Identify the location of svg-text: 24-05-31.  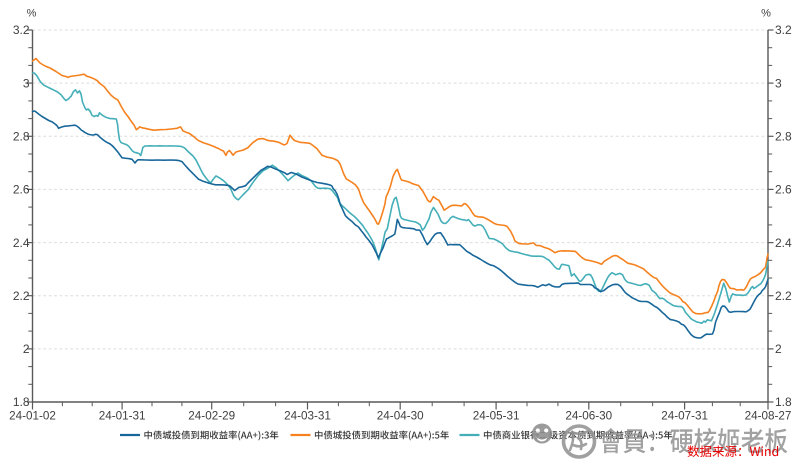
(496, 416).